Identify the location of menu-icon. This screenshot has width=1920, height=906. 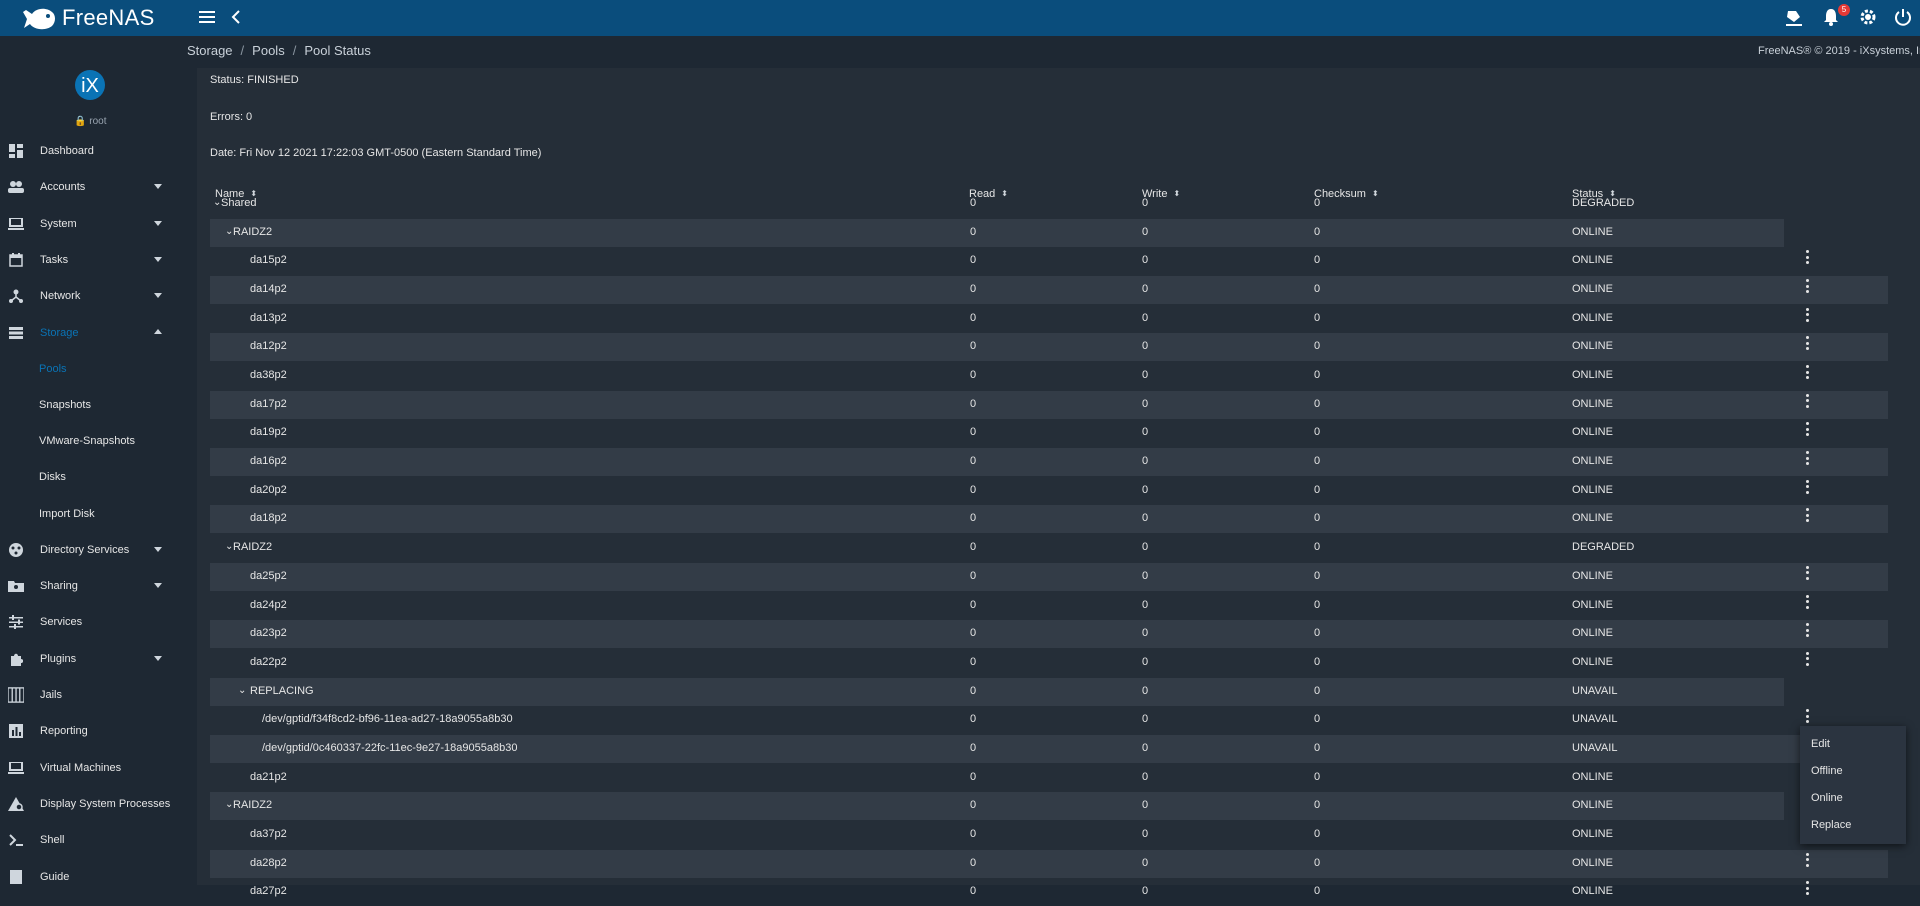
(207, 18).